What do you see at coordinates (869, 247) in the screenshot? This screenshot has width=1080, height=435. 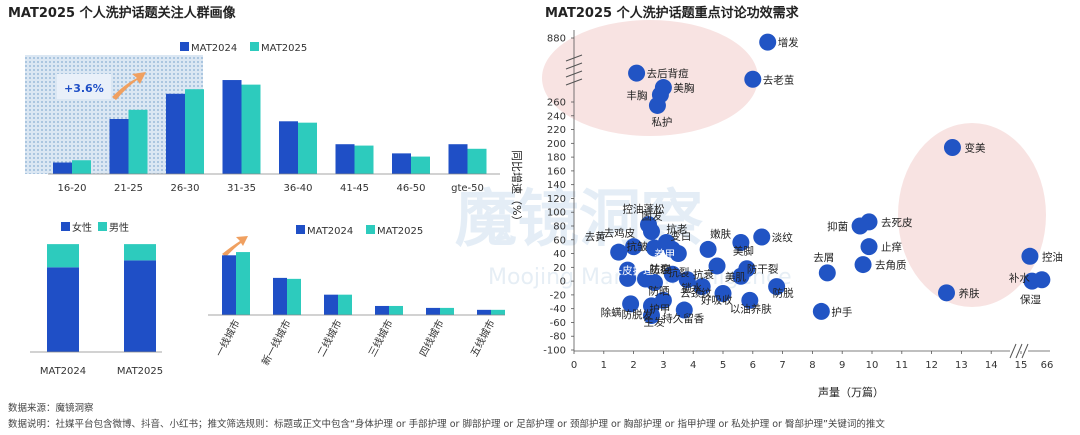 I see `scatter-point-止痒` at bounding box center [869, 247].